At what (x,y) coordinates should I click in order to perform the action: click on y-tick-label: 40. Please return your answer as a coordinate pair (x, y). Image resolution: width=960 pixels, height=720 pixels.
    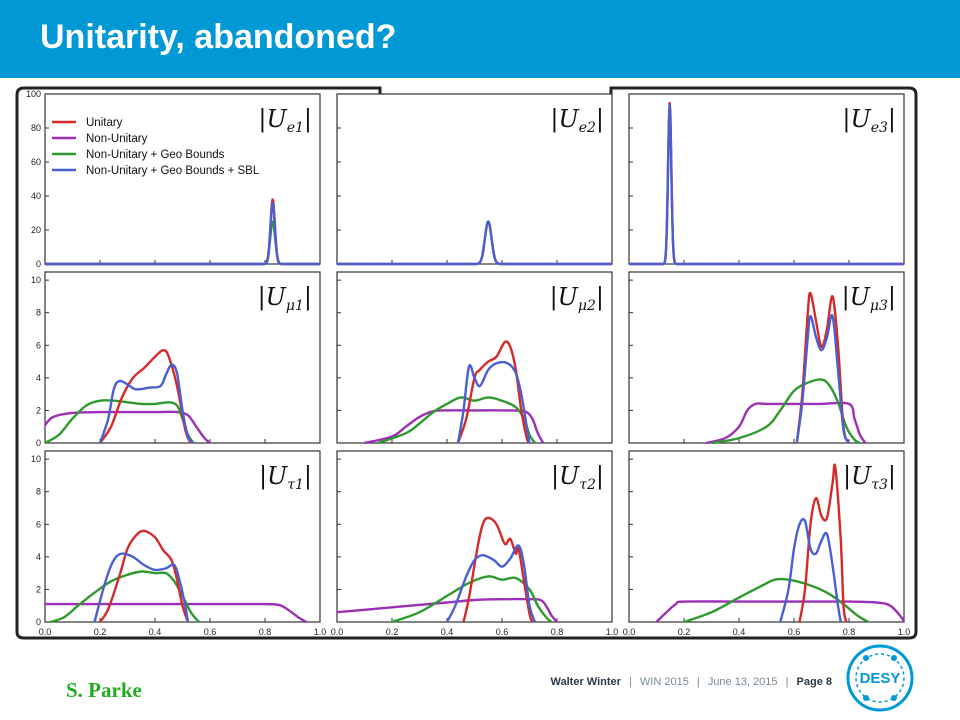
    Looking at the image, I should click on (36, 196).